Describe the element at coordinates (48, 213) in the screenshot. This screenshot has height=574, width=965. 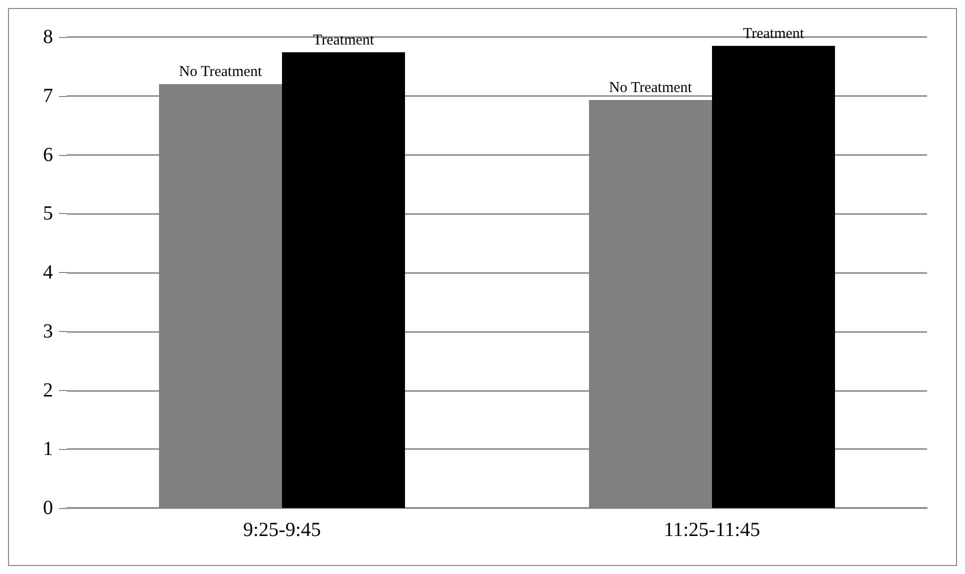
I see `y-tick-label: 5` at that location.